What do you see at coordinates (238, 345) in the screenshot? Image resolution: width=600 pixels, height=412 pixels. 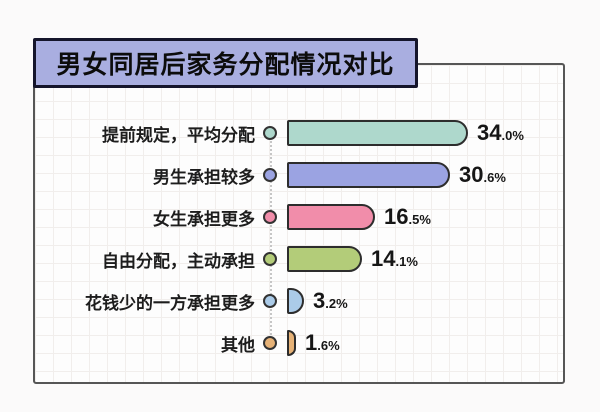 I see `category-label: 其他` at bounding box center [238, 345].